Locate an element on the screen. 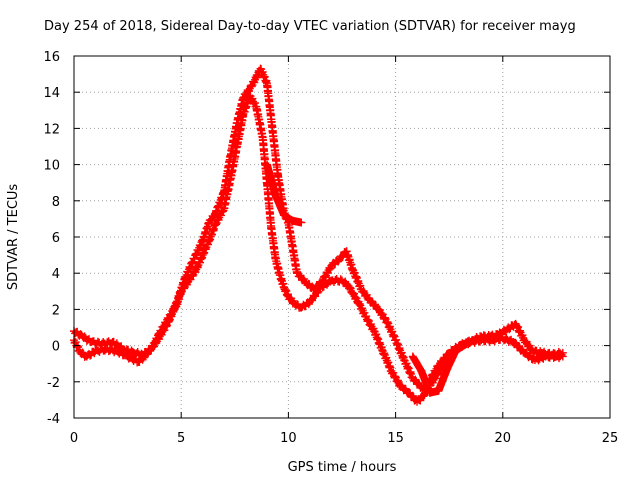 The image size is (640, 480). y-tick-label: 14 is located at coordinates (51, 93).